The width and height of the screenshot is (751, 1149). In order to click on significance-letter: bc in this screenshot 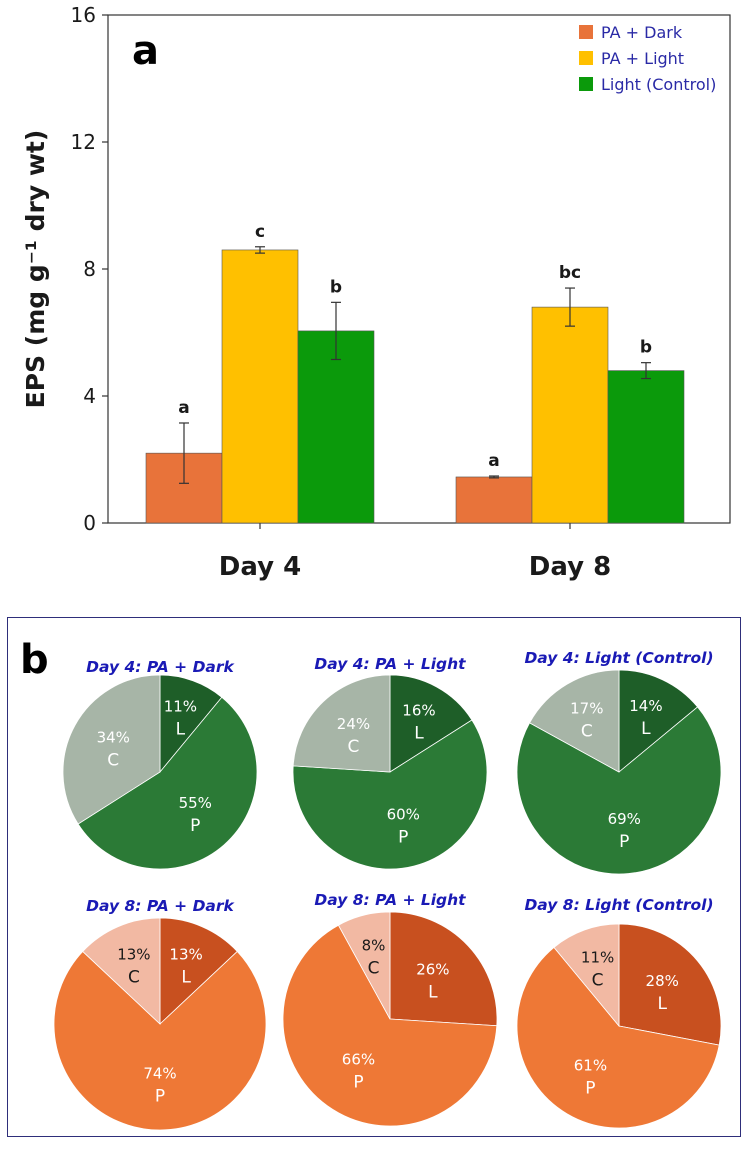, I will do `click(570, 273)`.